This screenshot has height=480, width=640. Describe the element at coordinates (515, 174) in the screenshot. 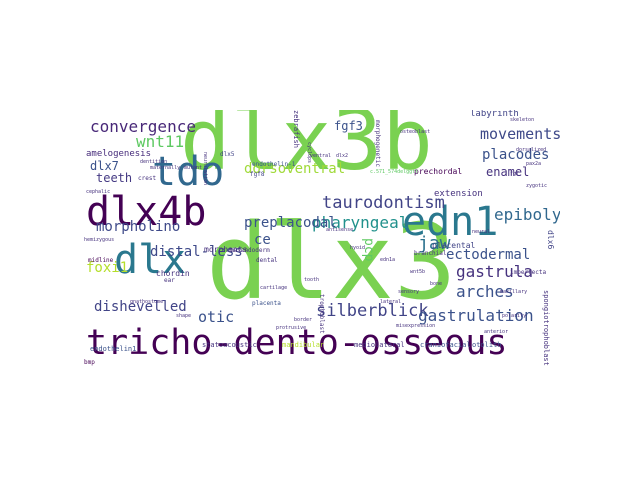

I see `cloud-word: fgf` at that location.